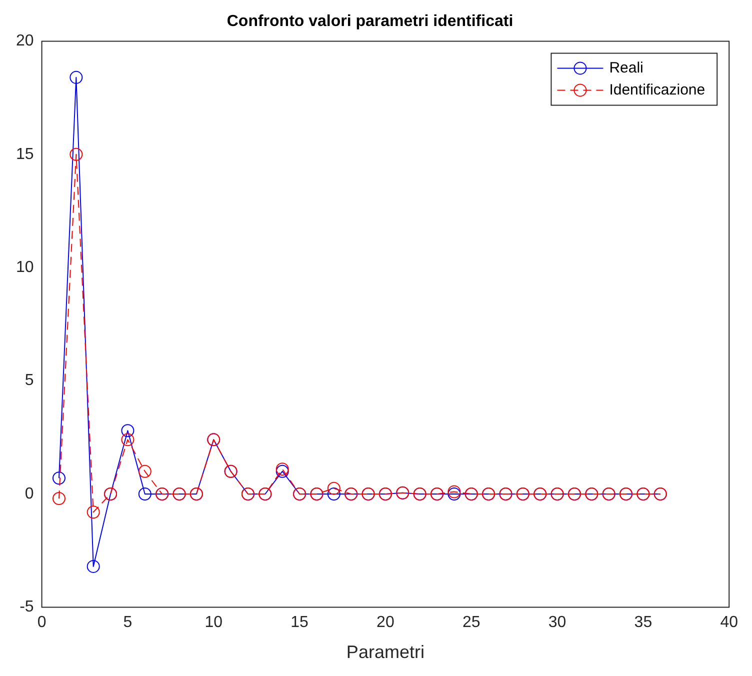  I want to click on x-tick-label: 30, so click(557, 623).